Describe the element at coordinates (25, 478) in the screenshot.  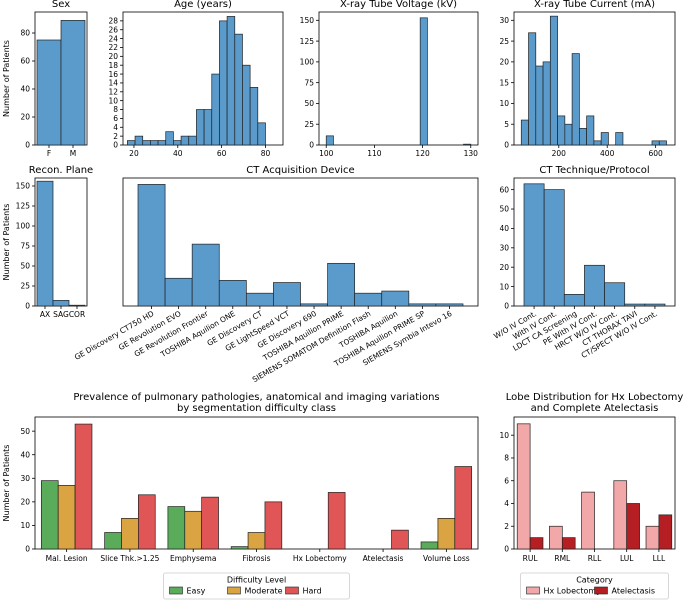
I see `y-tick-label: 30` at that location.